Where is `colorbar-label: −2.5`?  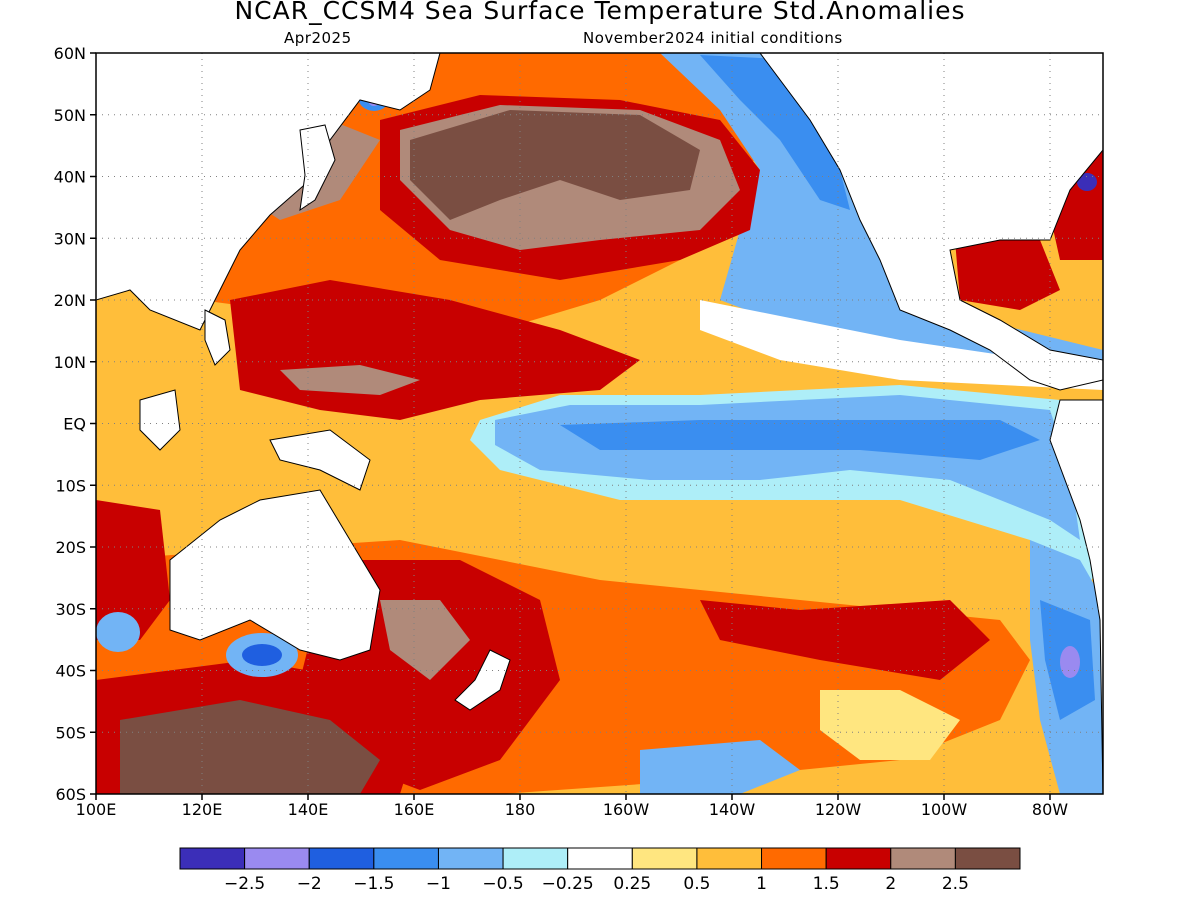 colorbar-label: −2.5 is located at coordinates (244, 884).